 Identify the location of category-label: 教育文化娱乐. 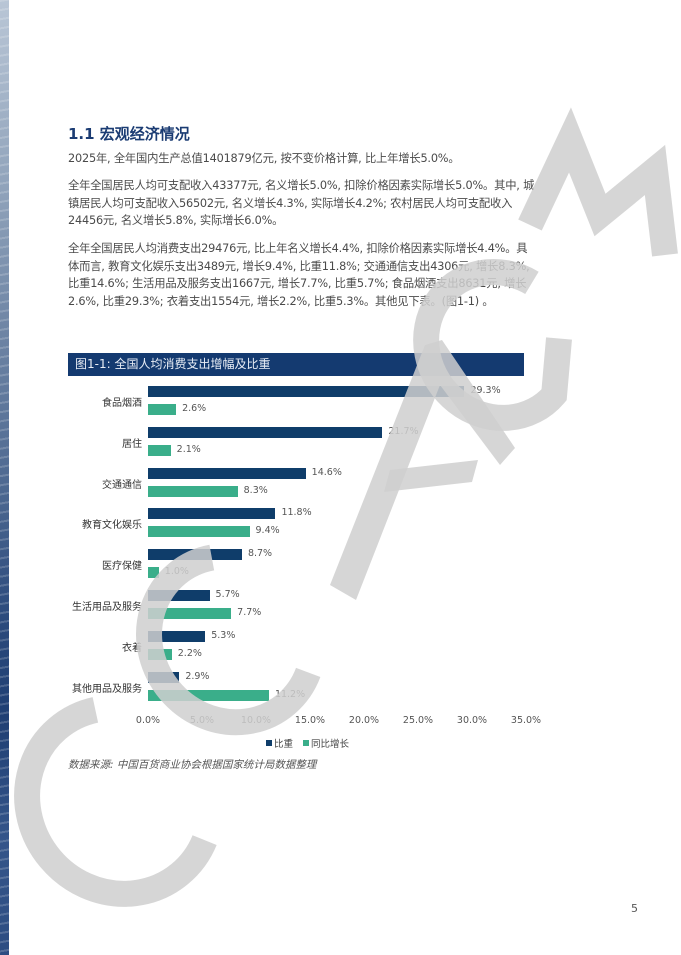
(112, 526).